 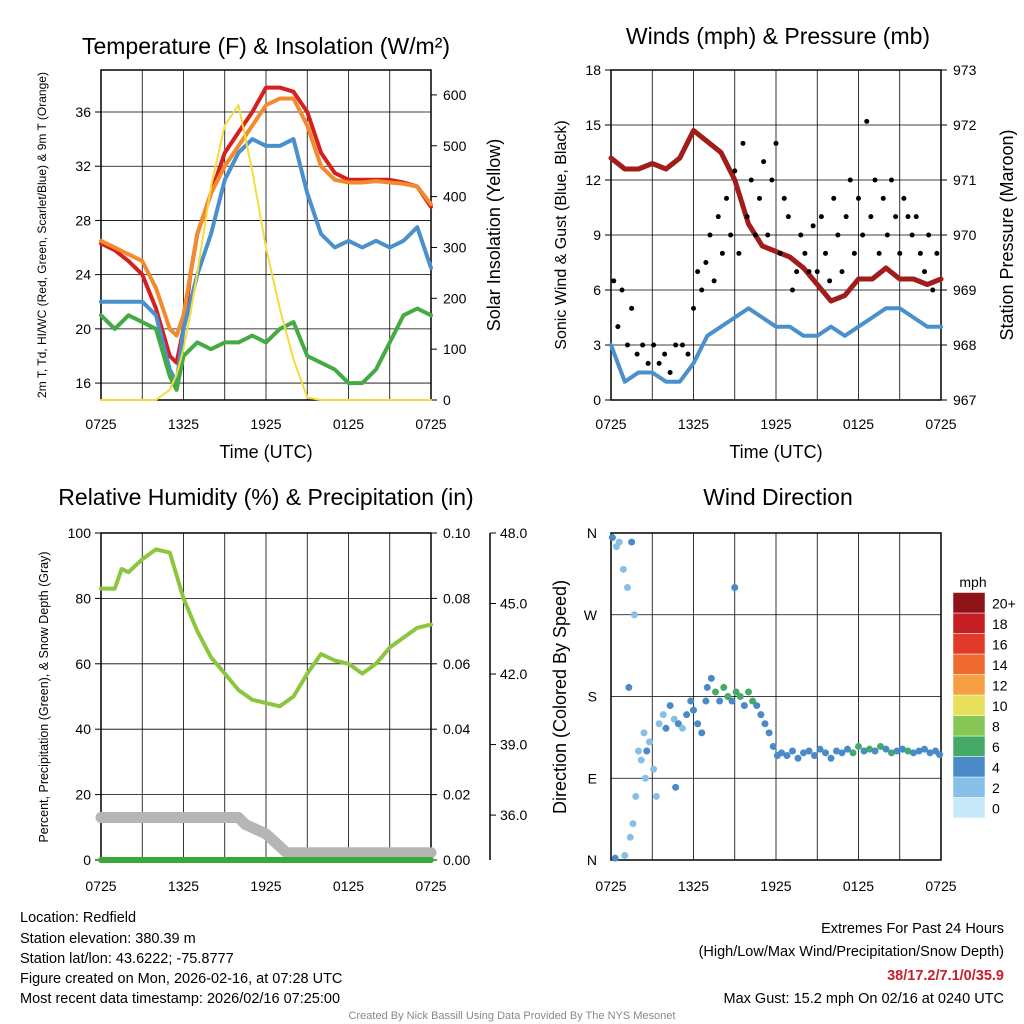 I want to click on series-pressure, so click(x=776, y=216).